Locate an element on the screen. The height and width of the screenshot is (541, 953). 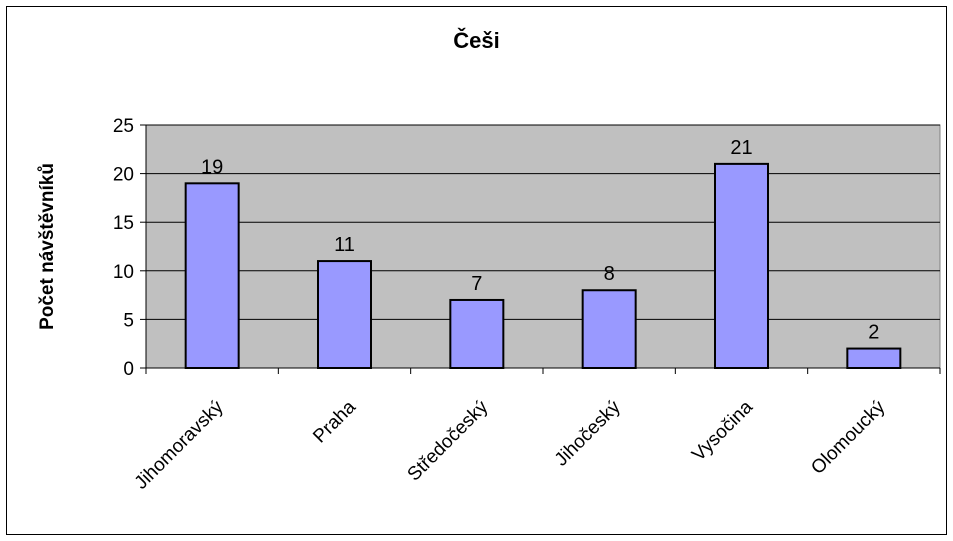
y-tick-label: 5 is located at coordinates (128, 320).